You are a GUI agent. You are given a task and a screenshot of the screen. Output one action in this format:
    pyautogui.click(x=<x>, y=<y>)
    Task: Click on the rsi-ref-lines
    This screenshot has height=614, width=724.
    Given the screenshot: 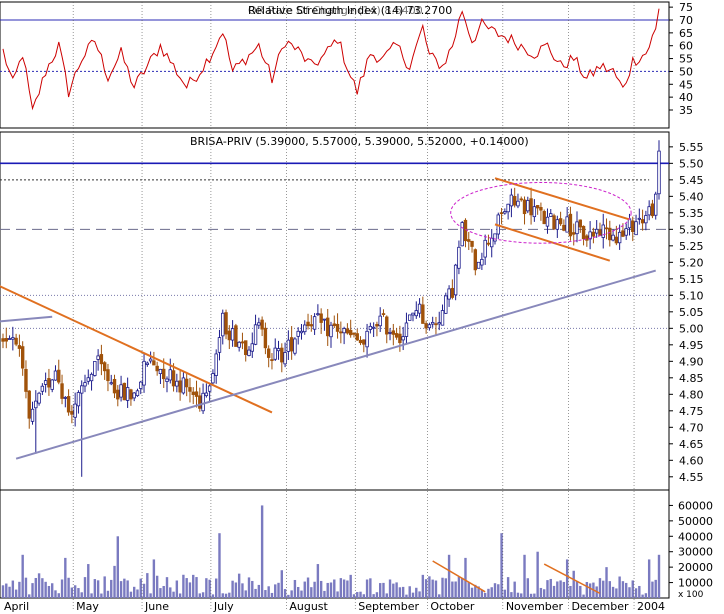 What is the action you would take?
    pyautogui.click(x=334, y=45)
    